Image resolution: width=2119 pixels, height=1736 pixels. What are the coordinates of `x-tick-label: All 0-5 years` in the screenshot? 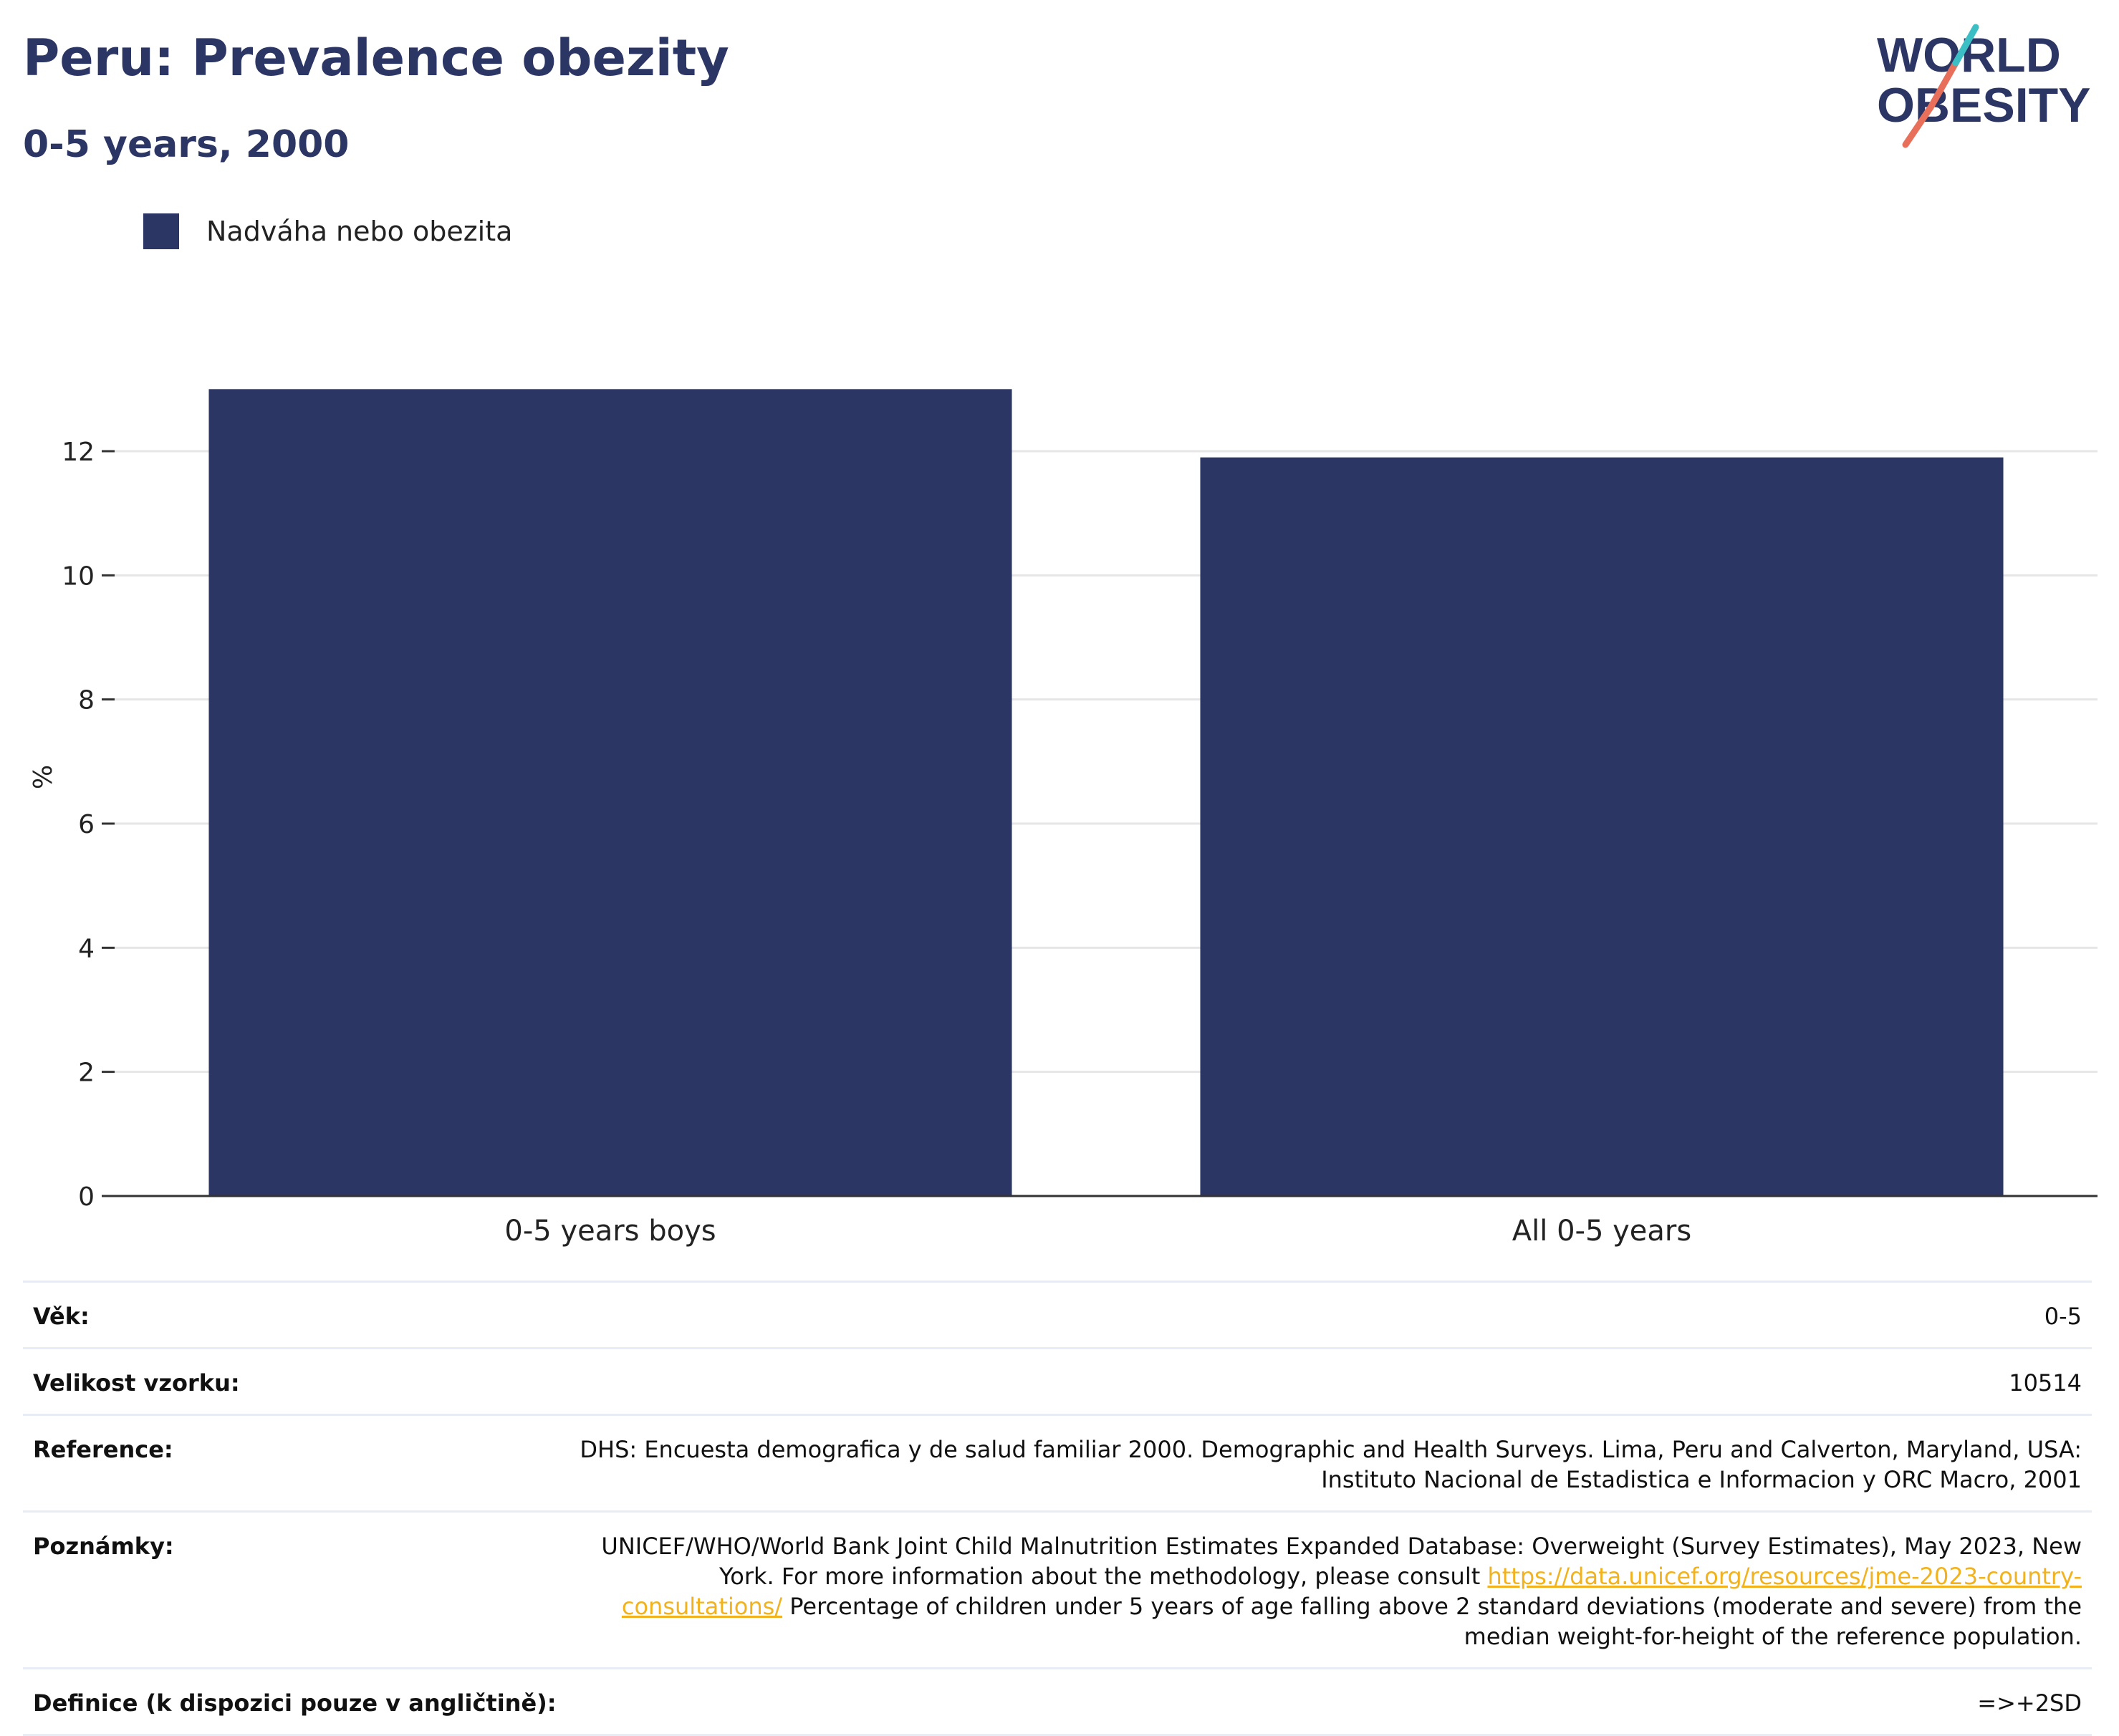 It's located at (1602, 1231).